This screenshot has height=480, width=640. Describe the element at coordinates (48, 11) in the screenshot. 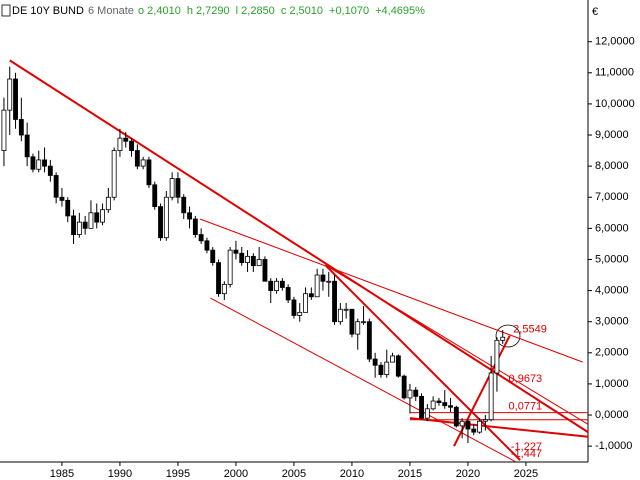

I see `title: DE 10Y BUND` at that location.